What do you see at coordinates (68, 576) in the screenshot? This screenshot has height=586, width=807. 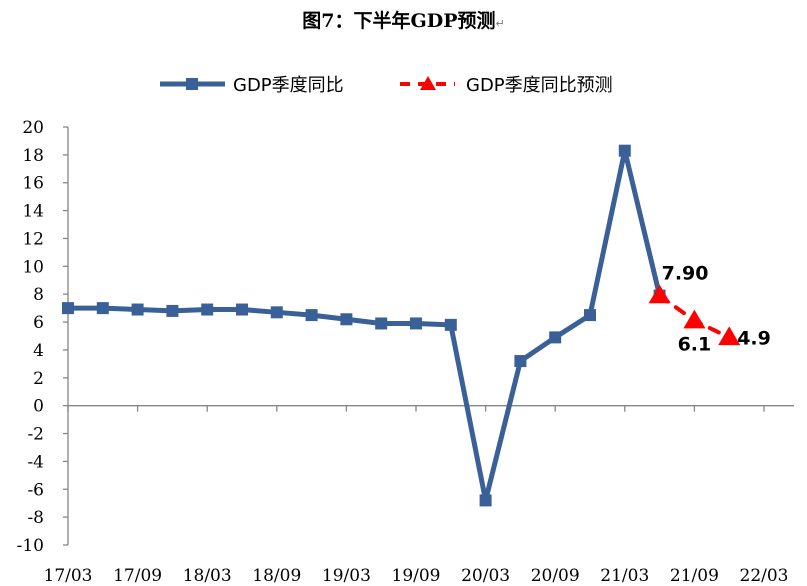 I see `x-tick-label: 17/03` at bounding box center [68, 576].